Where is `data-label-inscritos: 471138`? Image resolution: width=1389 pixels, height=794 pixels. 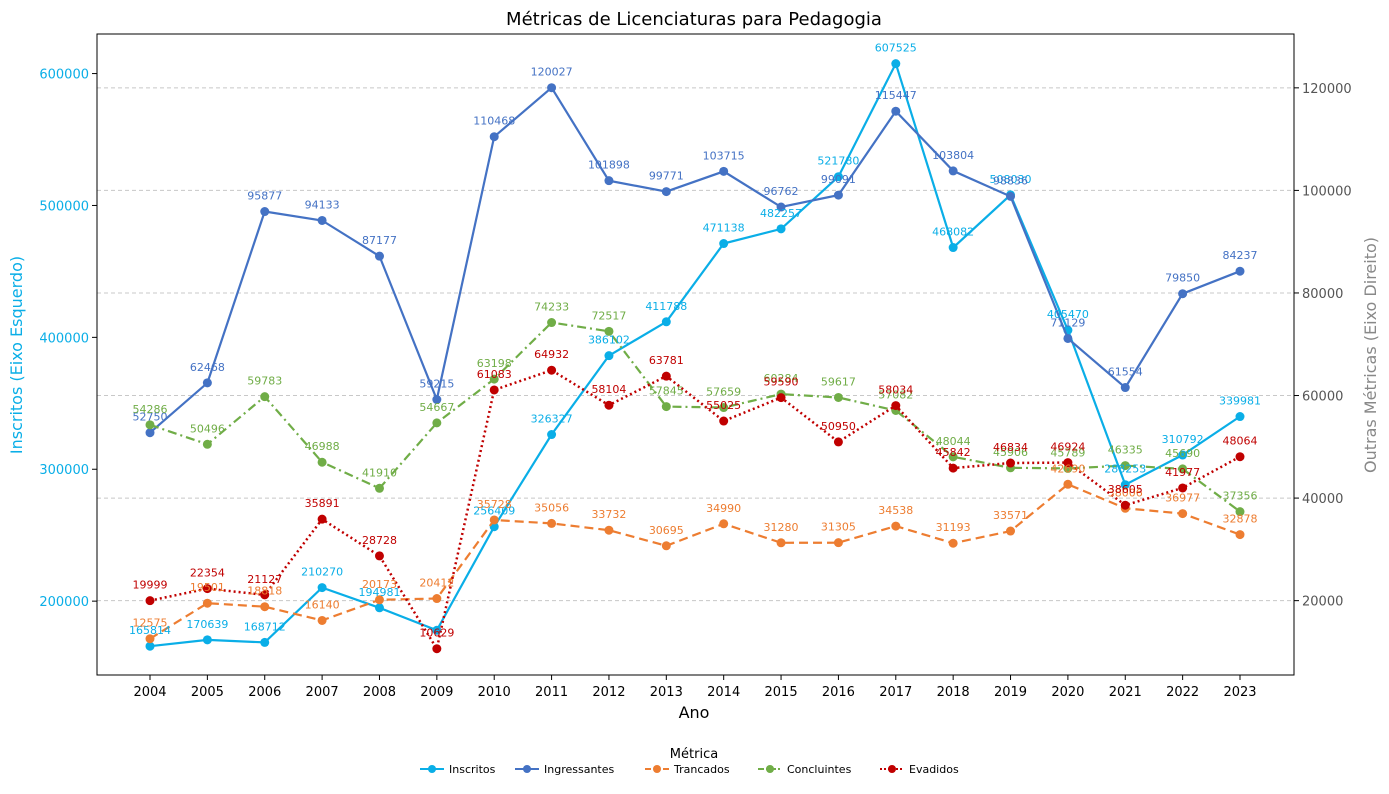 data-label-inscritos: 471138 is located at coordinates (724, 228).